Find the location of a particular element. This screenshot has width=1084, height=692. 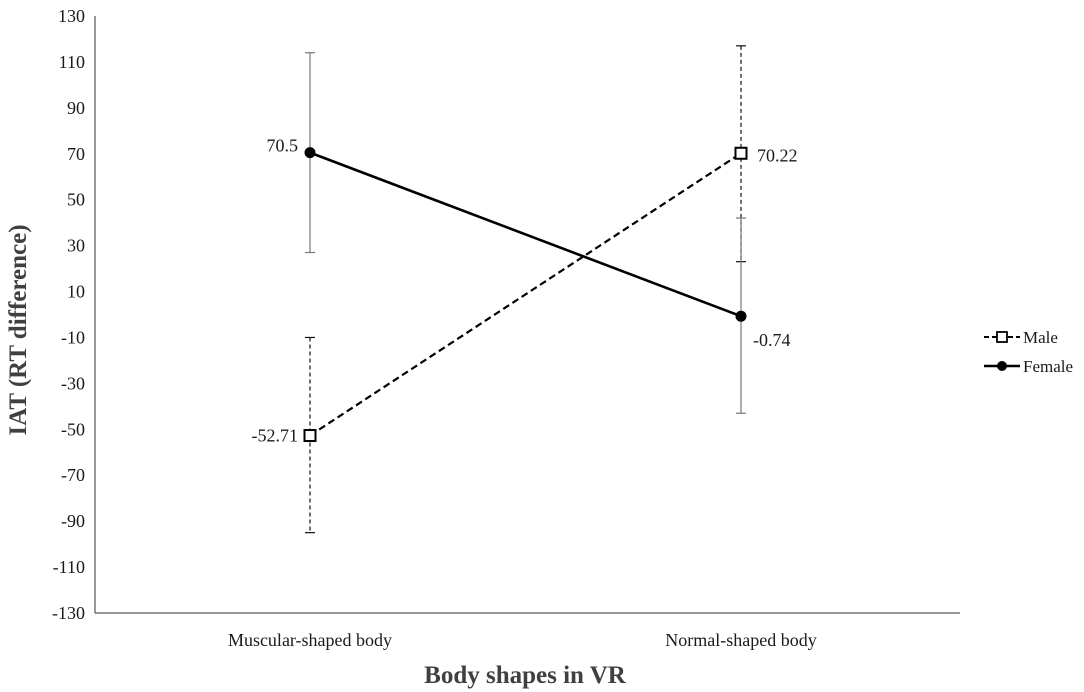

y-tick-label: -70 is located at coordinates (73, 475).